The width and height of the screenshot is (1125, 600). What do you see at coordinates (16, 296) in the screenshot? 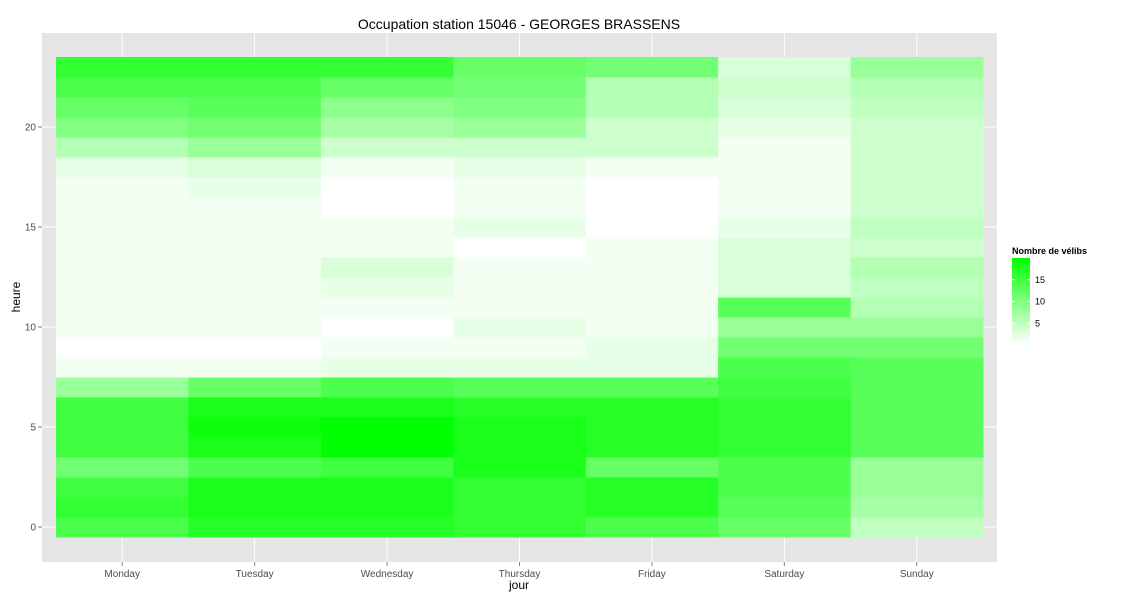
I see `y-axis-title: heure` at bounding box center [16, 296].